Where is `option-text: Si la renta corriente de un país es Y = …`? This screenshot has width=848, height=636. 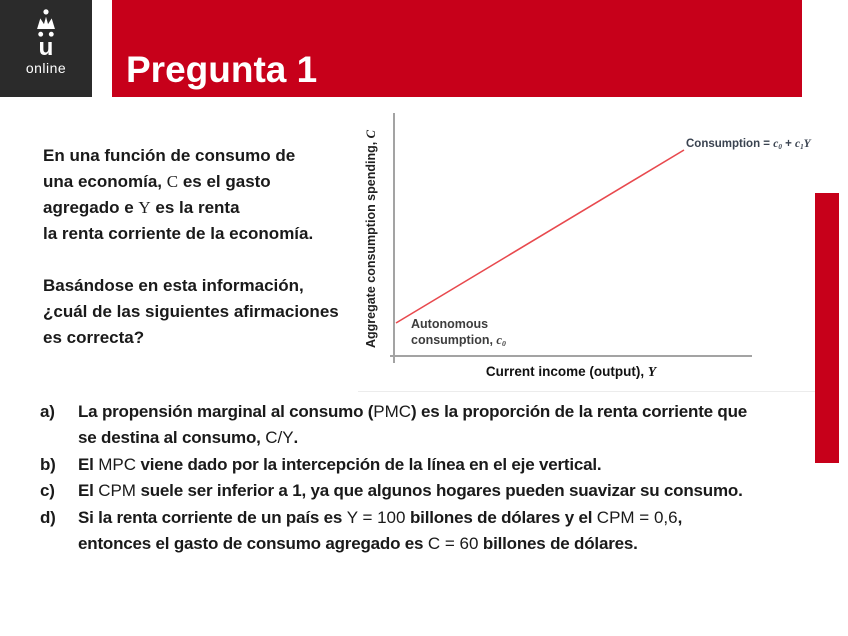
option-text: Si la renta corriente de un país es Y = … is located at coordinates (451, 531).